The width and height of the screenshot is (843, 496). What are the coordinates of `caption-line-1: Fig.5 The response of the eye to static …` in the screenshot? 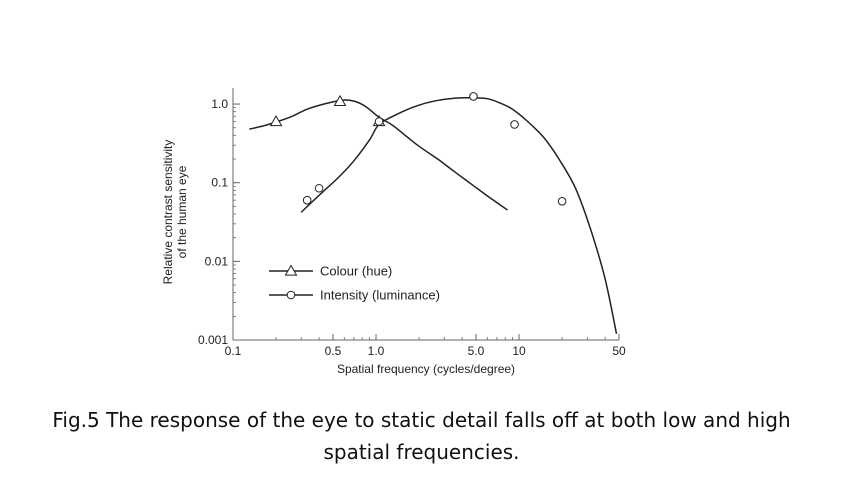 It's located at (421, 420).